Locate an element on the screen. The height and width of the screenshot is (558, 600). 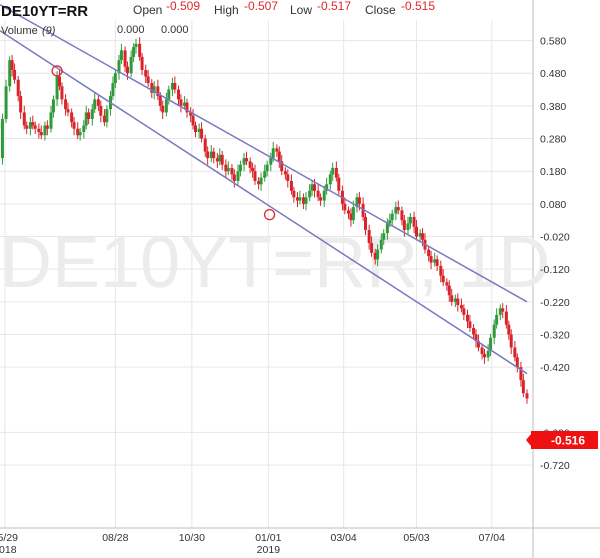
x-tick-year-label: 2019 is located at coordinates (269, 550).